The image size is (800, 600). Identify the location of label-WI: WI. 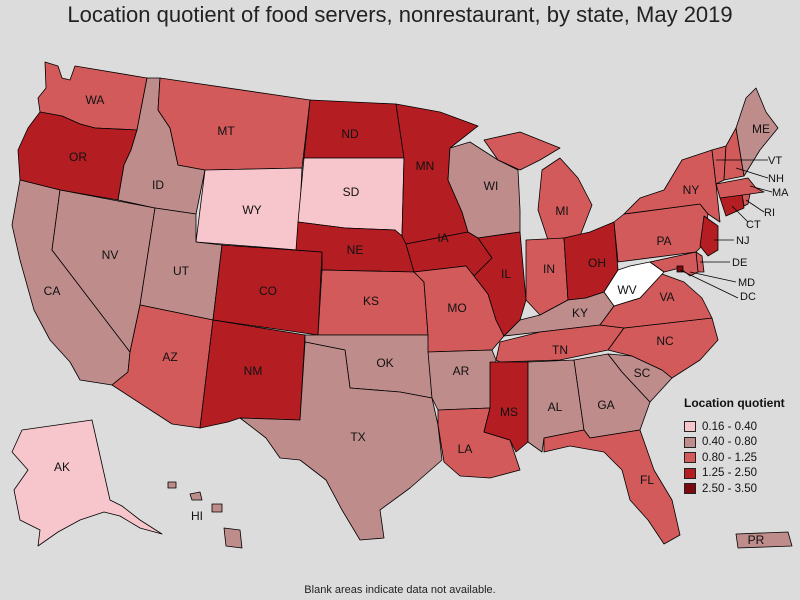
(491, 186).